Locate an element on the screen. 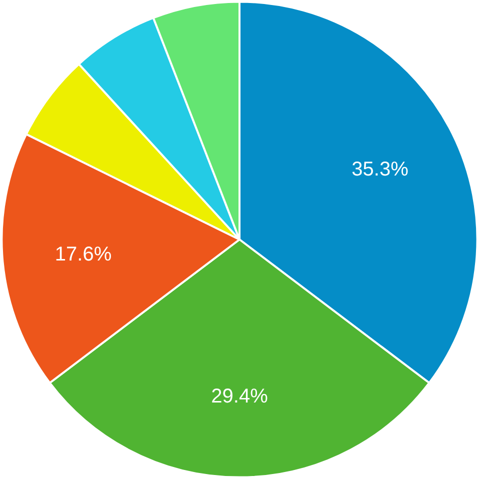 Image resolution: width=478 pixels, height=478 pixels. data-label: 17.6% is located at coordinates (83, 254).